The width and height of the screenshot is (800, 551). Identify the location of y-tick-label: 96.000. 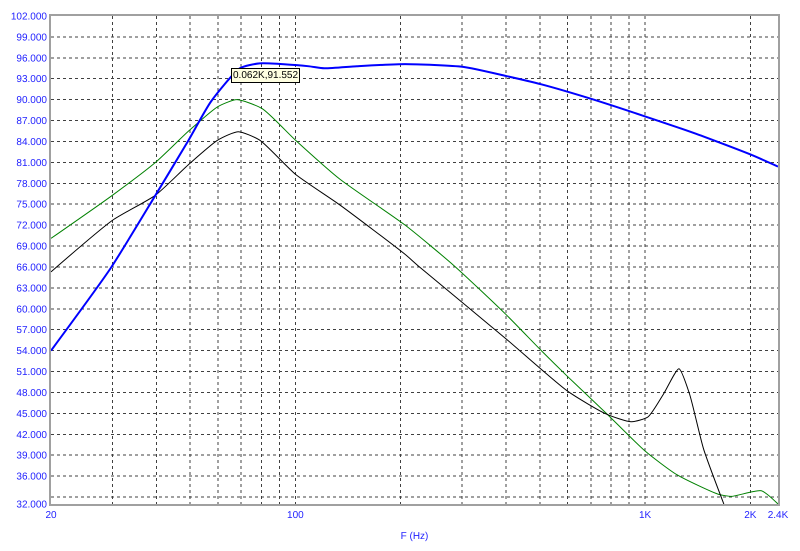
(32, 58).